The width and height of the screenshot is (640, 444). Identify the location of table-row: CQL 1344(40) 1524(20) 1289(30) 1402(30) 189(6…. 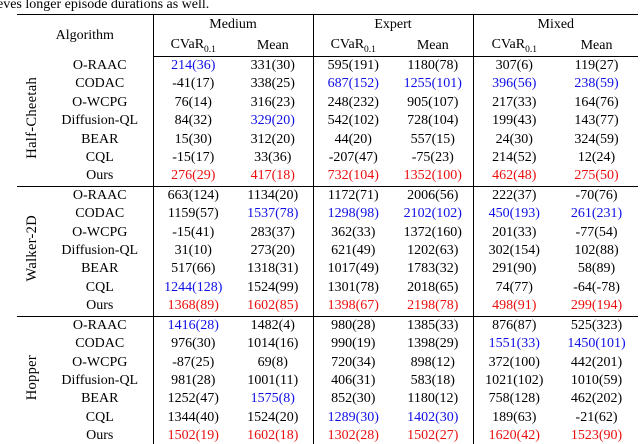
(327, 418).